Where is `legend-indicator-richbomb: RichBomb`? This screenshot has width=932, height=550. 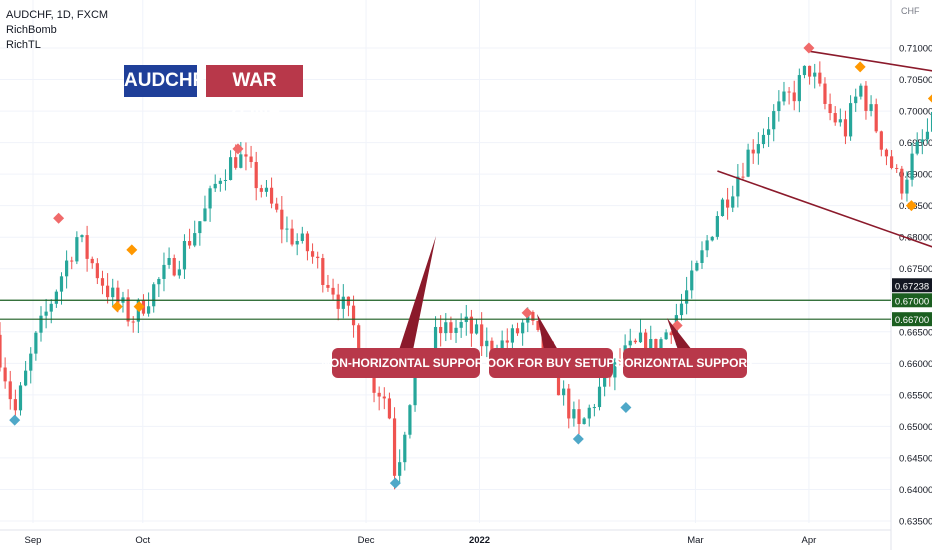
legend-indicator-richbomb: RichBomb is located at coordinates (31, 30).